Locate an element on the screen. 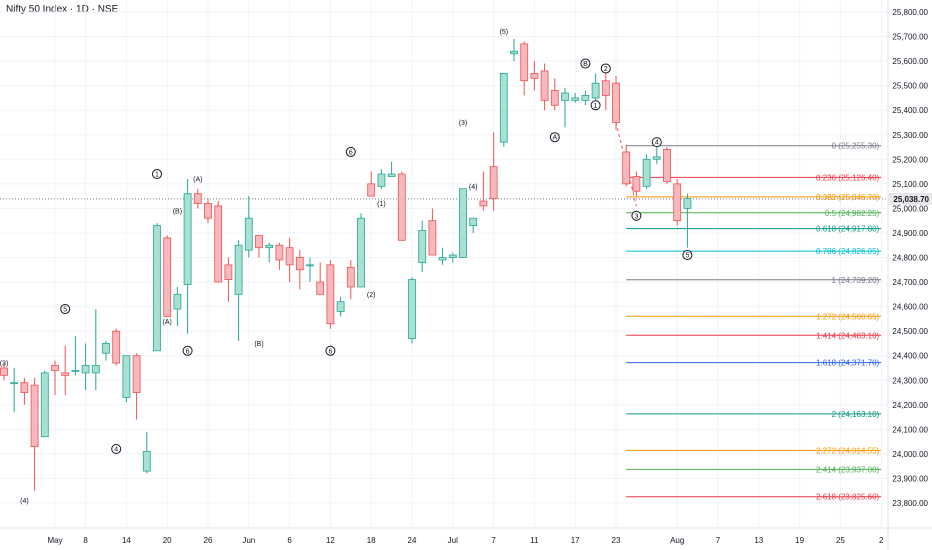  x-tick-label: 20 is located at coordinates (167, 540).